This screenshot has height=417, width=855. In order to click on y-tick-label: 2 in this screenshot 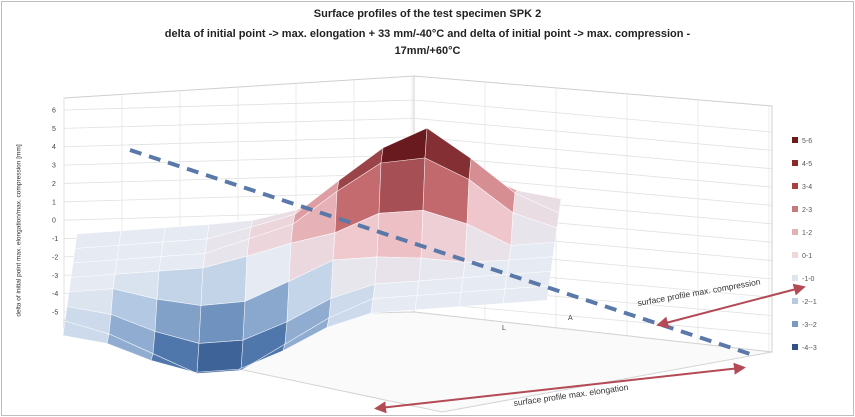, I will do `click(54, 184)`.